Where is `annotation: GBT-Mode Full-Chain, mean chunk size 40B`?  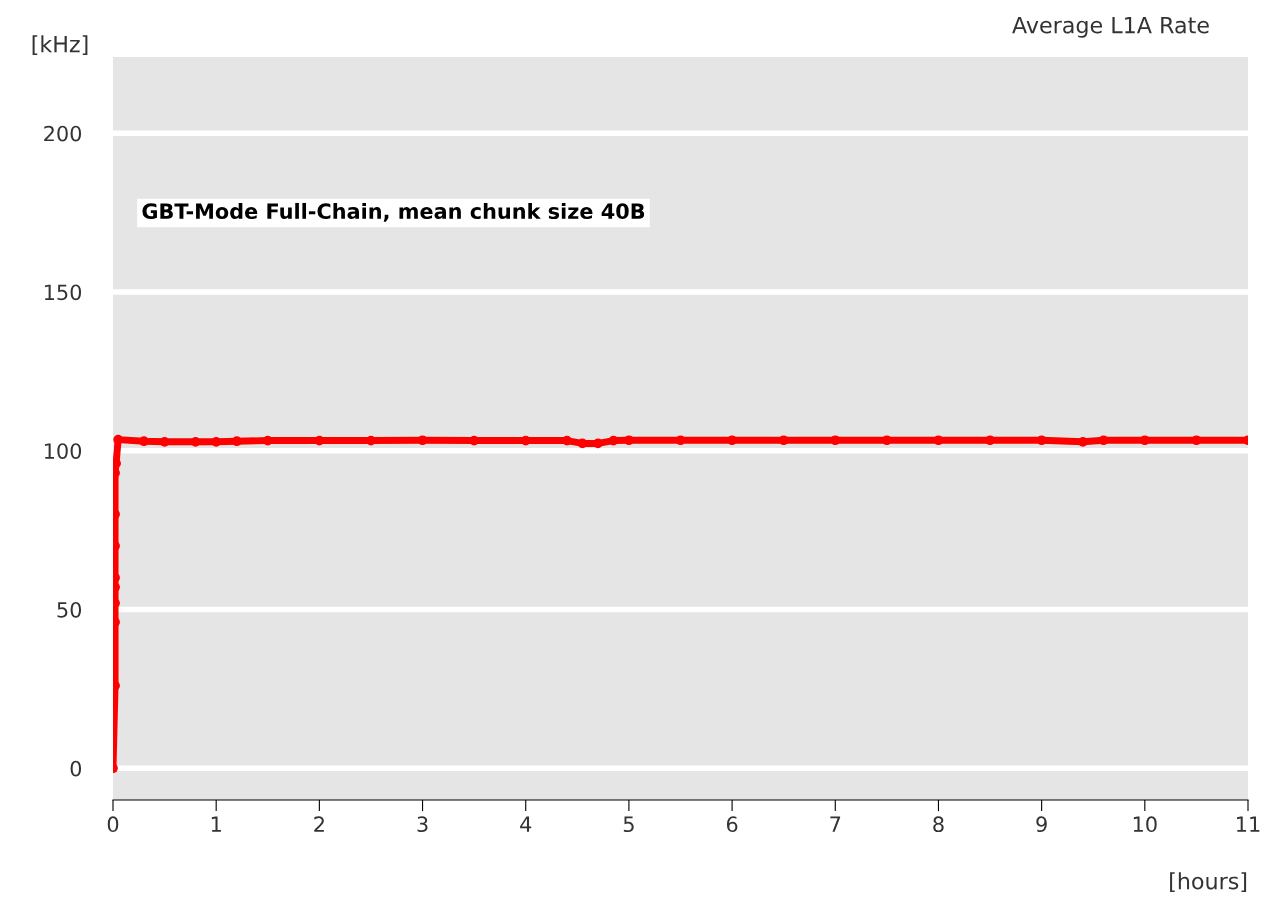
annotation: GBT-Mode Full-Chain, mean chunk size 40B is located at coordinates (393, 212).